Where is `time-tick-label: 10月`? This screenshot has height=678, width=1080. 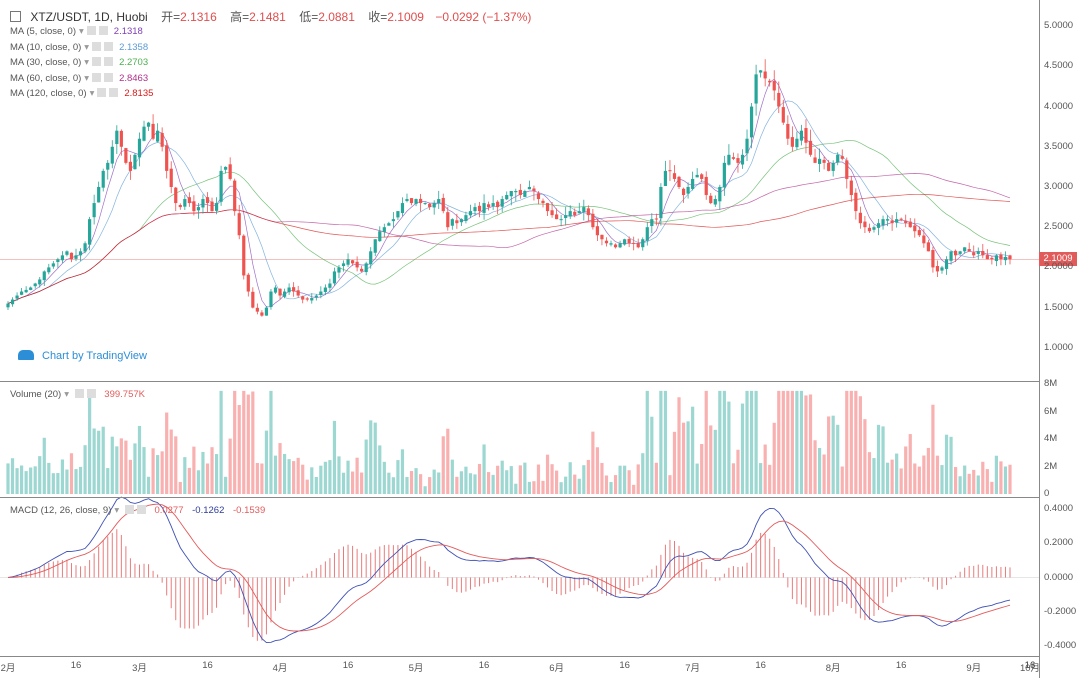 time-tick-label: 10月 is located at coordinates (1030, 668).